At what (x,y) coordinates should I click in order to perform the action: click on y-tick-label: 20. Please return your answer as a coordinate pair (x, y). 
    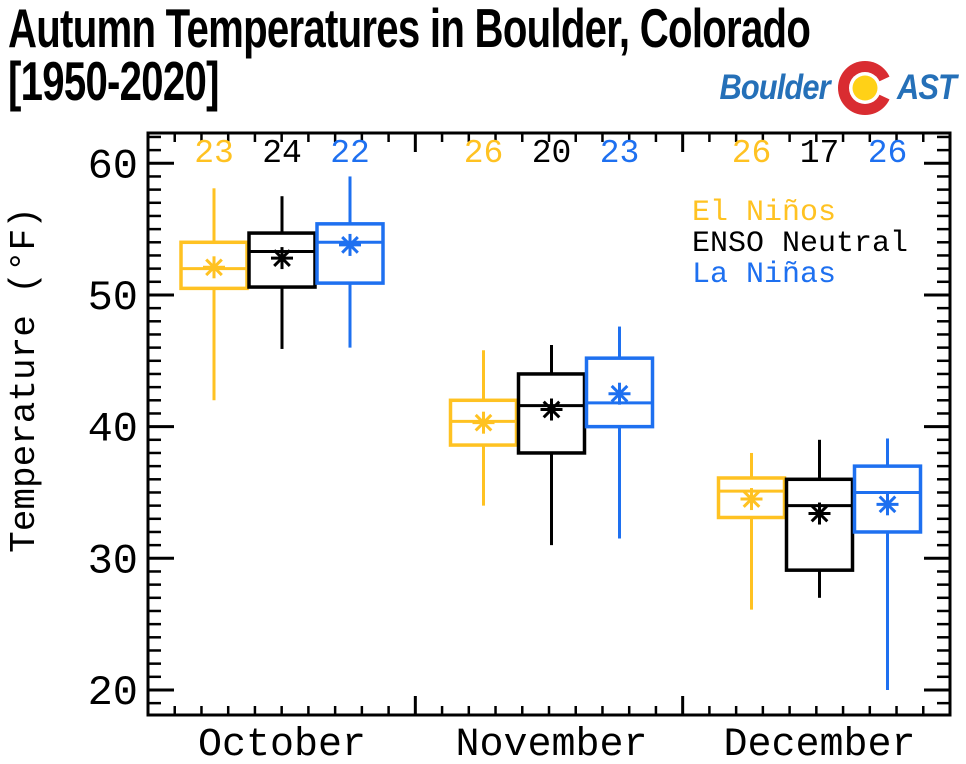
    Looking at the image, I should click on (113, 693).